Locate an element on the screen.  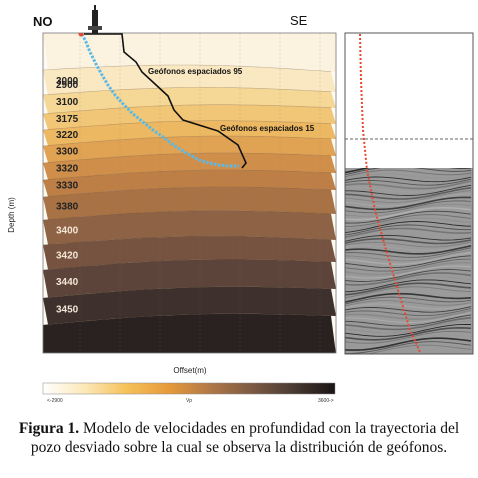
well-outline-path is located at coordinates (165, 101).